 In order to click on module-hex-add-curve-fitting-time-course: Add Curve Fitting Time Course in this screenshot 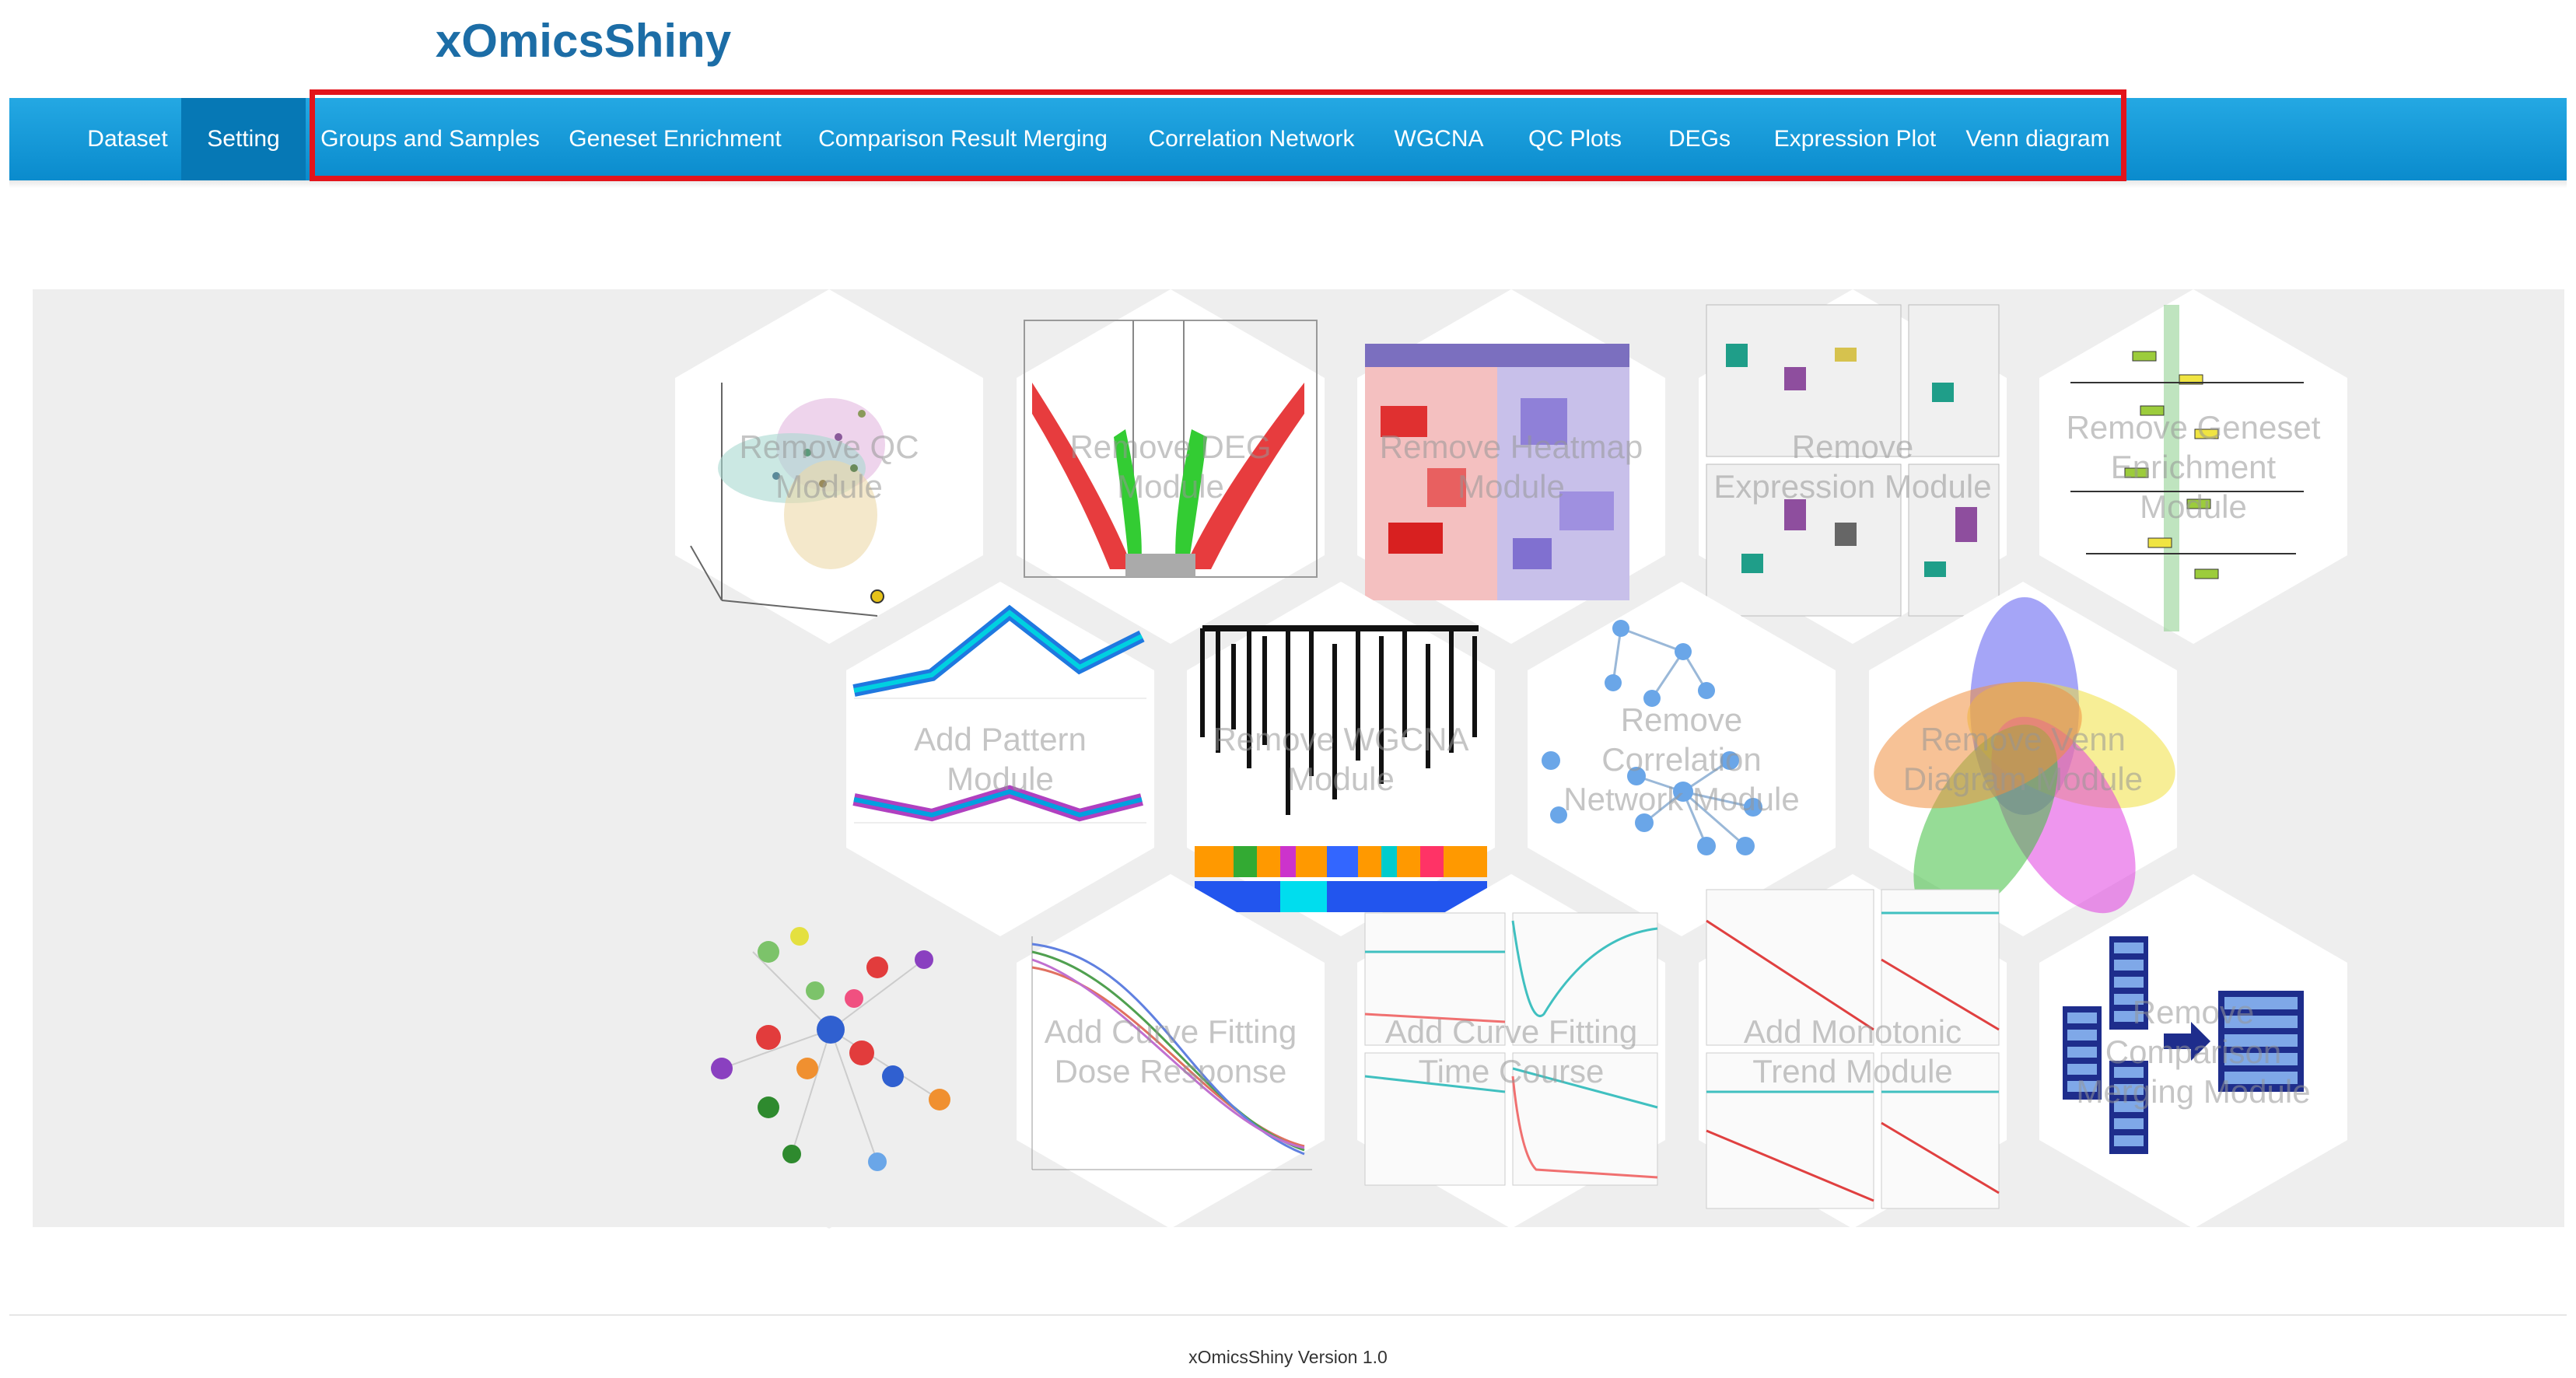, I will do `click(1511, 1051)`.